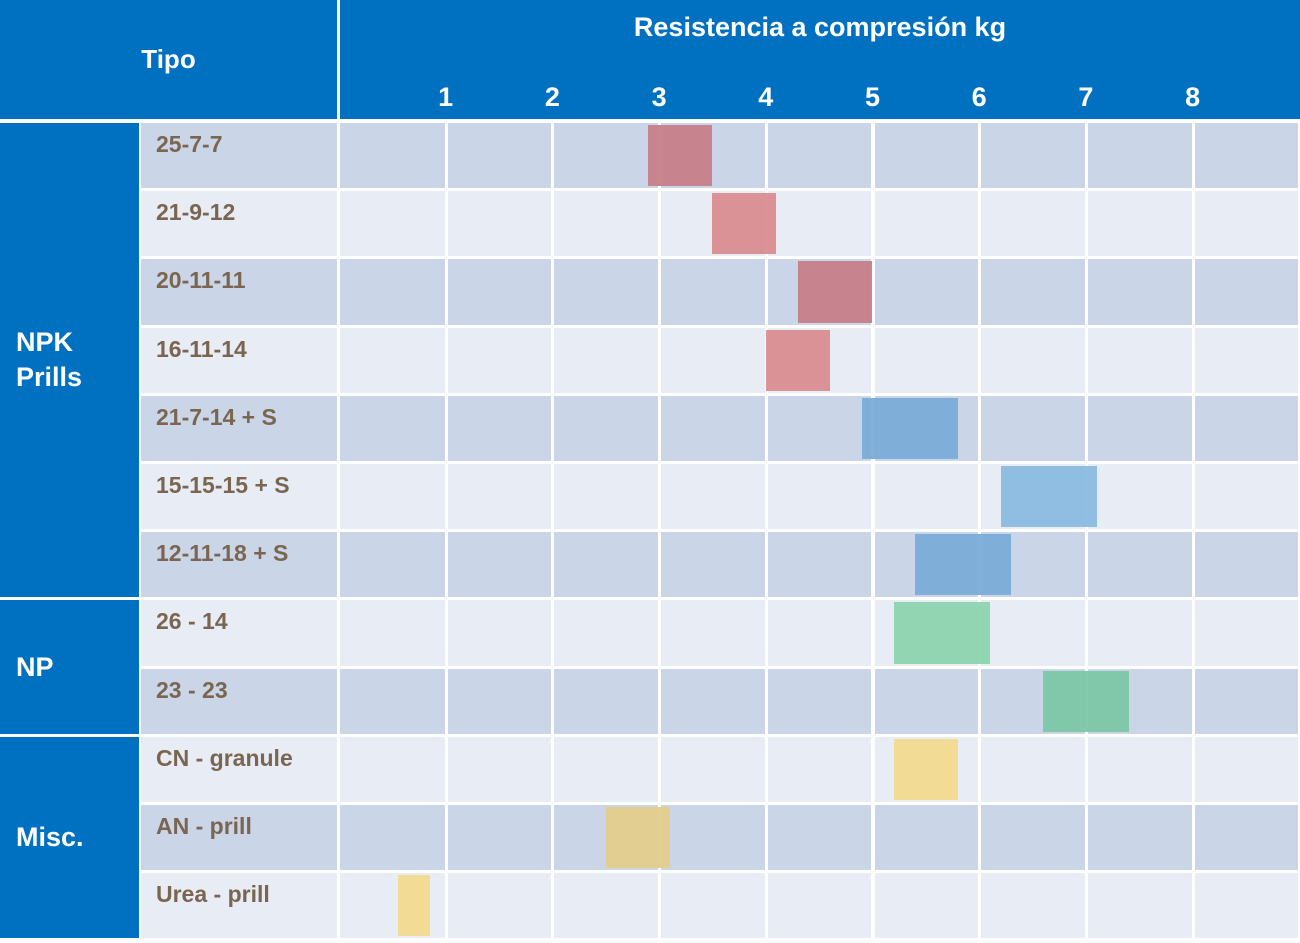  Describe the element at coordinates (168, 59) in the screenshot. I see `tipo-header: Tipo` at that location.